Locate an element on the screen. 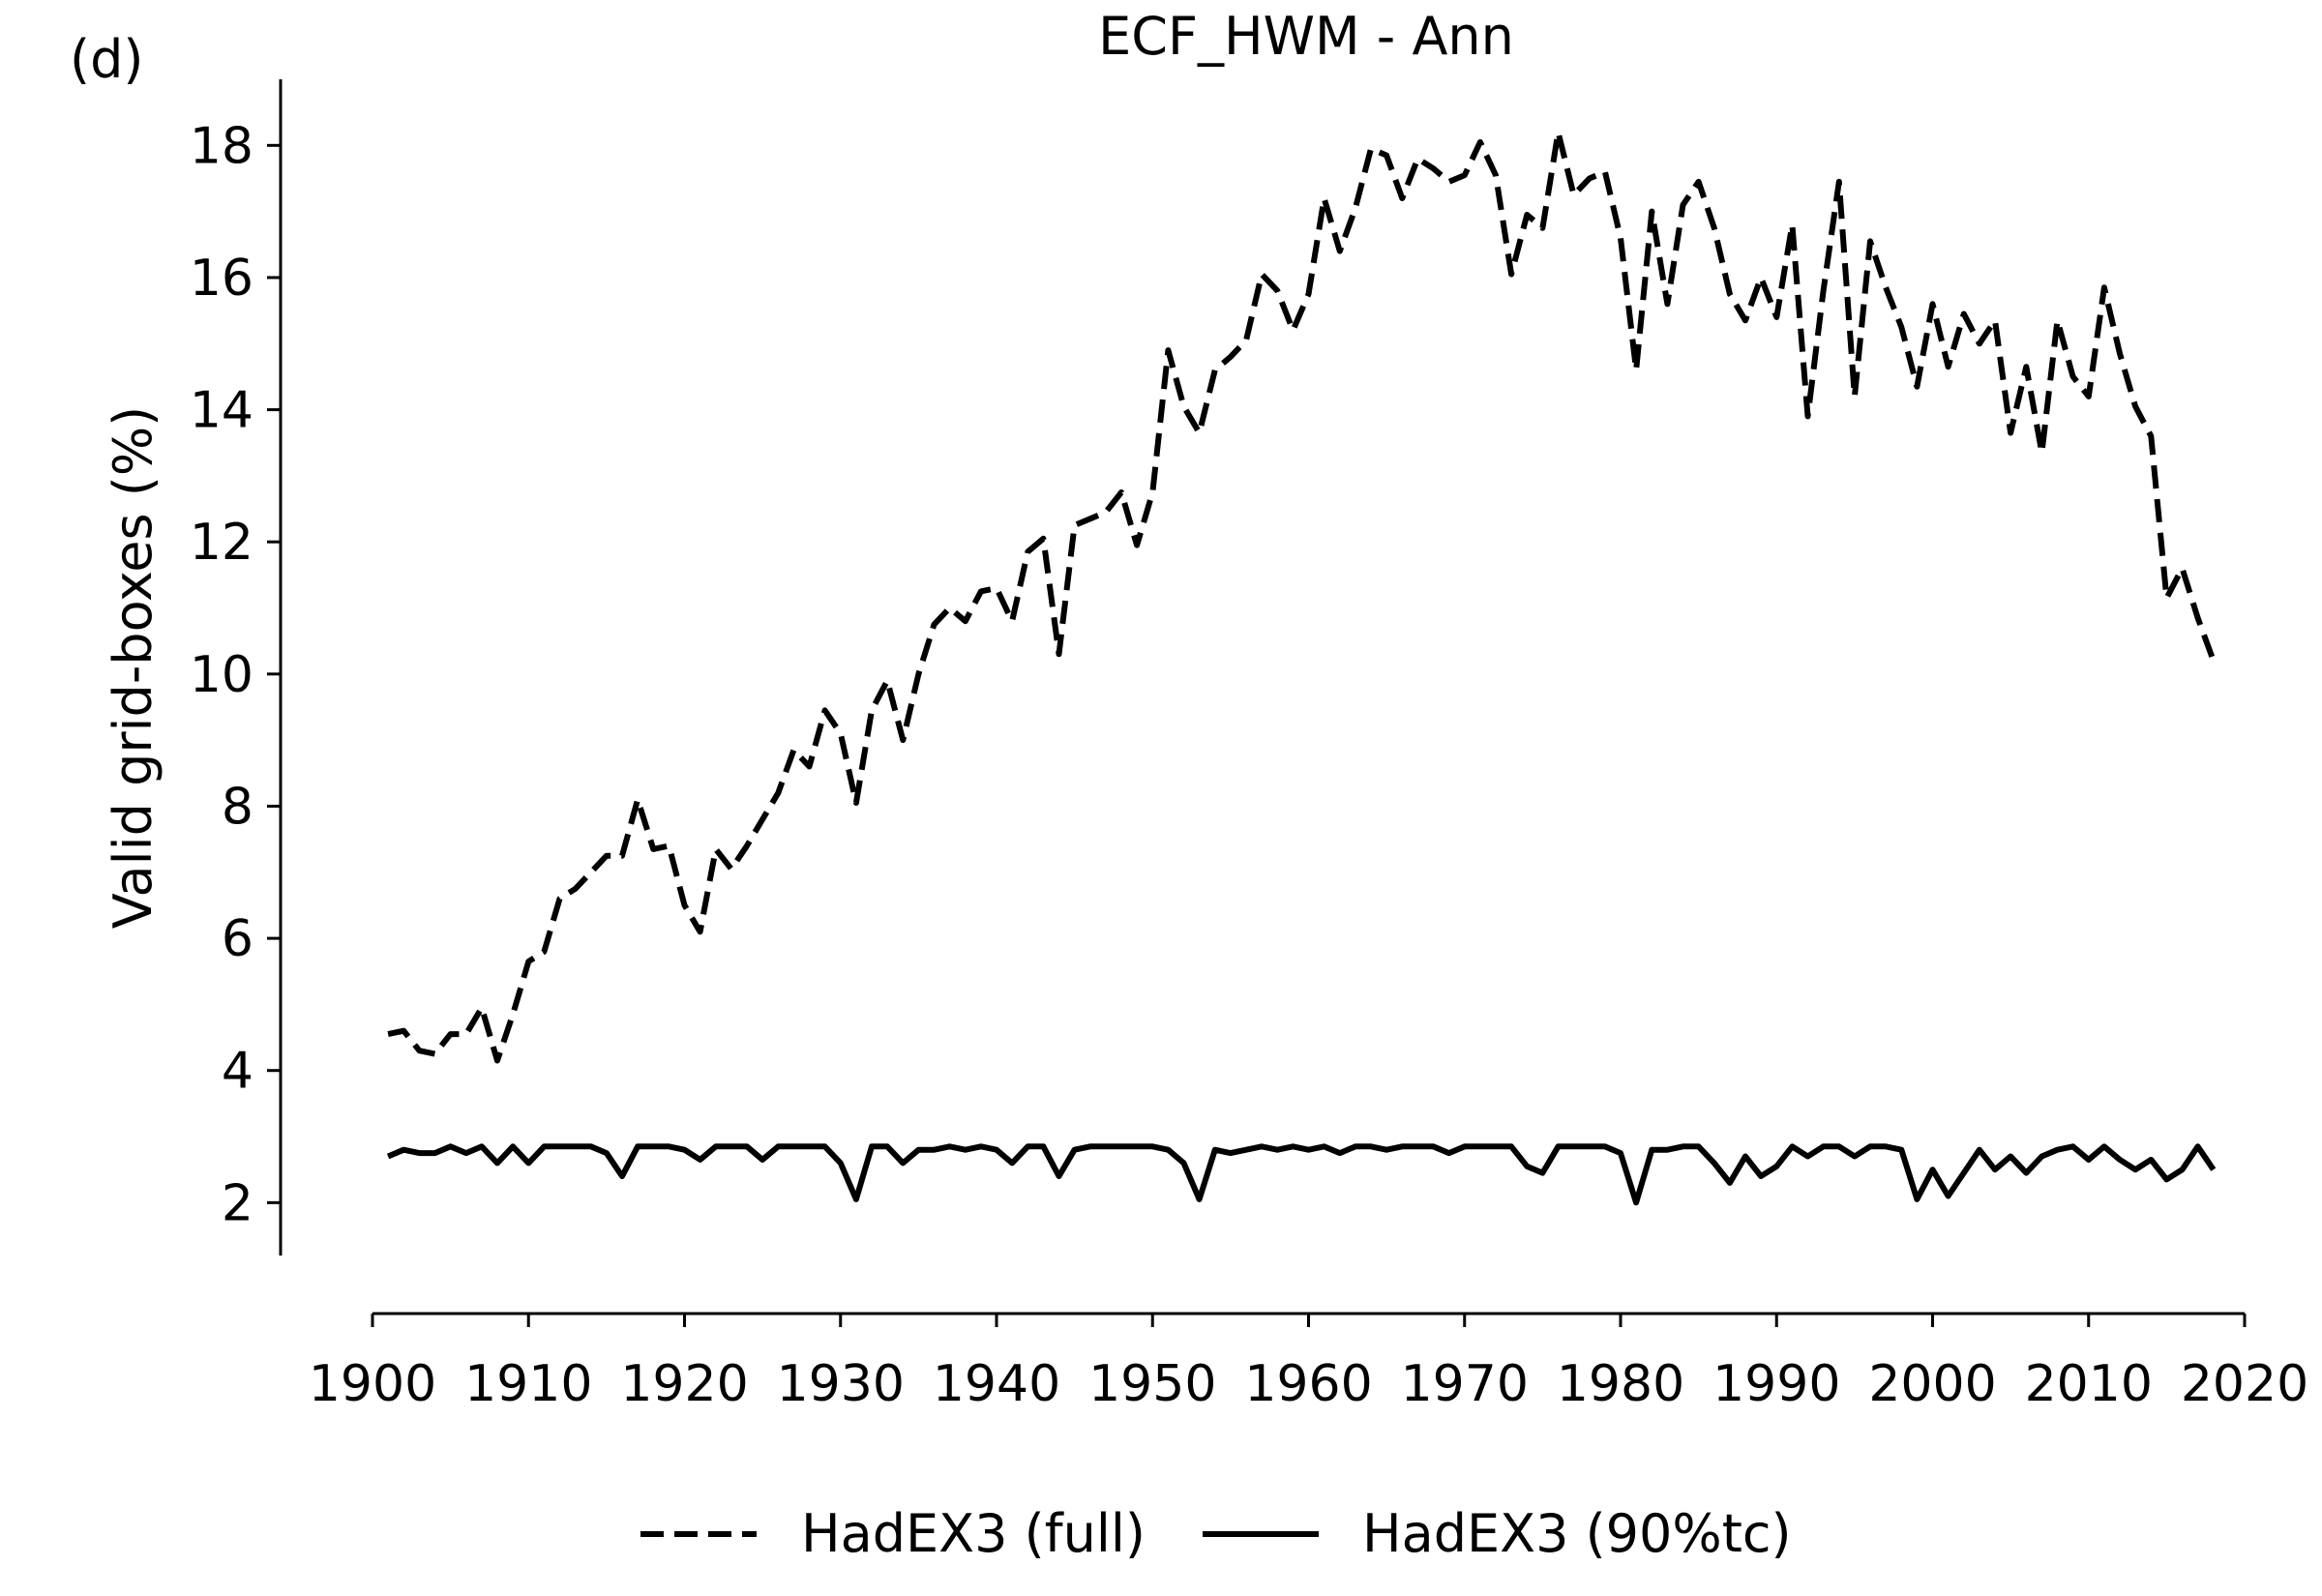 Image resolution: width=2322 pixels, height=1596 pixels. x-tick-label: 1970 is located at coordinates (1465, 1384).